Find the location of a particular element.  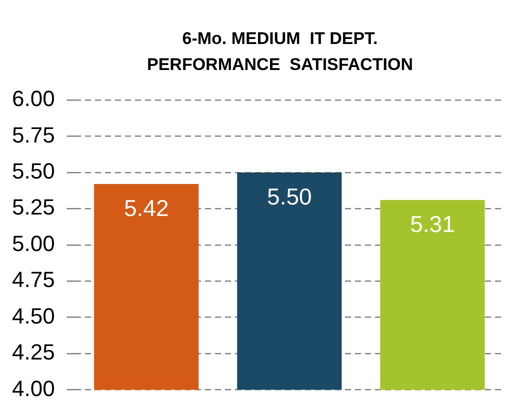

data-label: 5.42 is located at coordinates (146, 207).